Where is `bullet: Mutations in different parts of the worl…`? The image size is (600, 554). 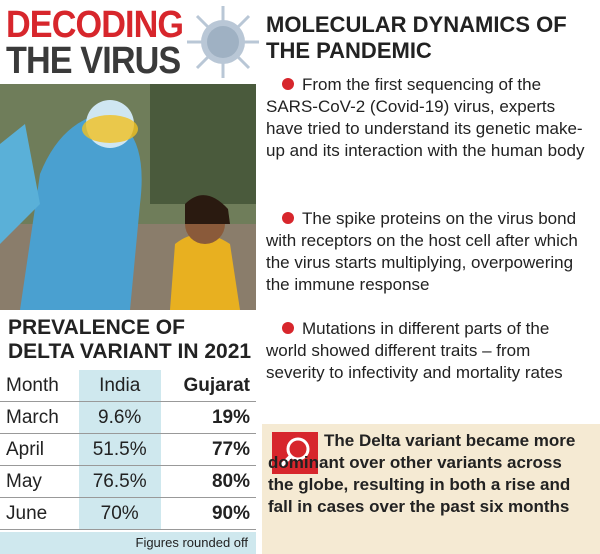 bullet: Mutations in different parts of the worl… is located at coordinates (429, 351).